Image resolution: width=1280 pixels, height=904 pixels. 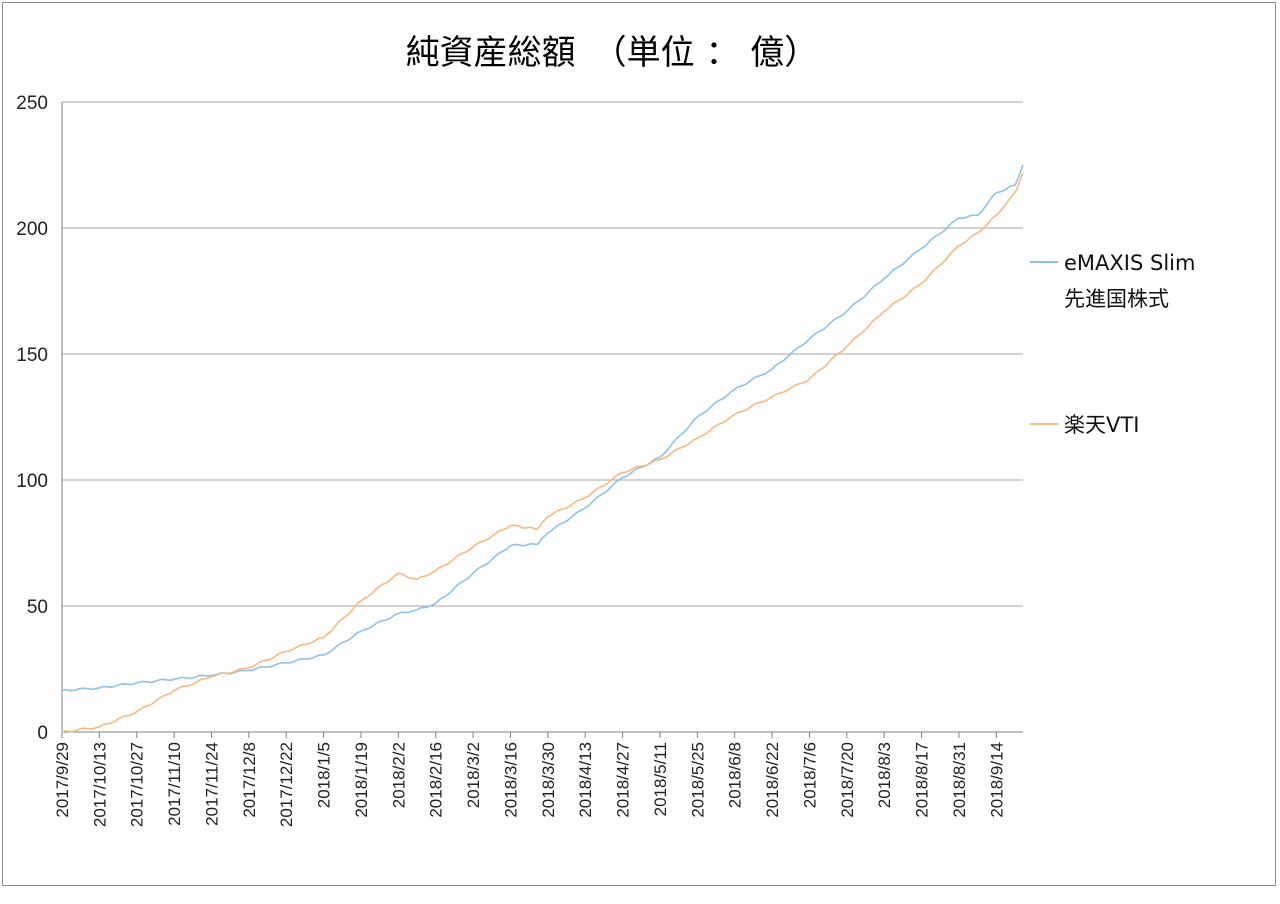 What do you see at coordinates (42, 733) in the screenshot?
I see `y-tick-label: 0` at bounding box center [42, 733].